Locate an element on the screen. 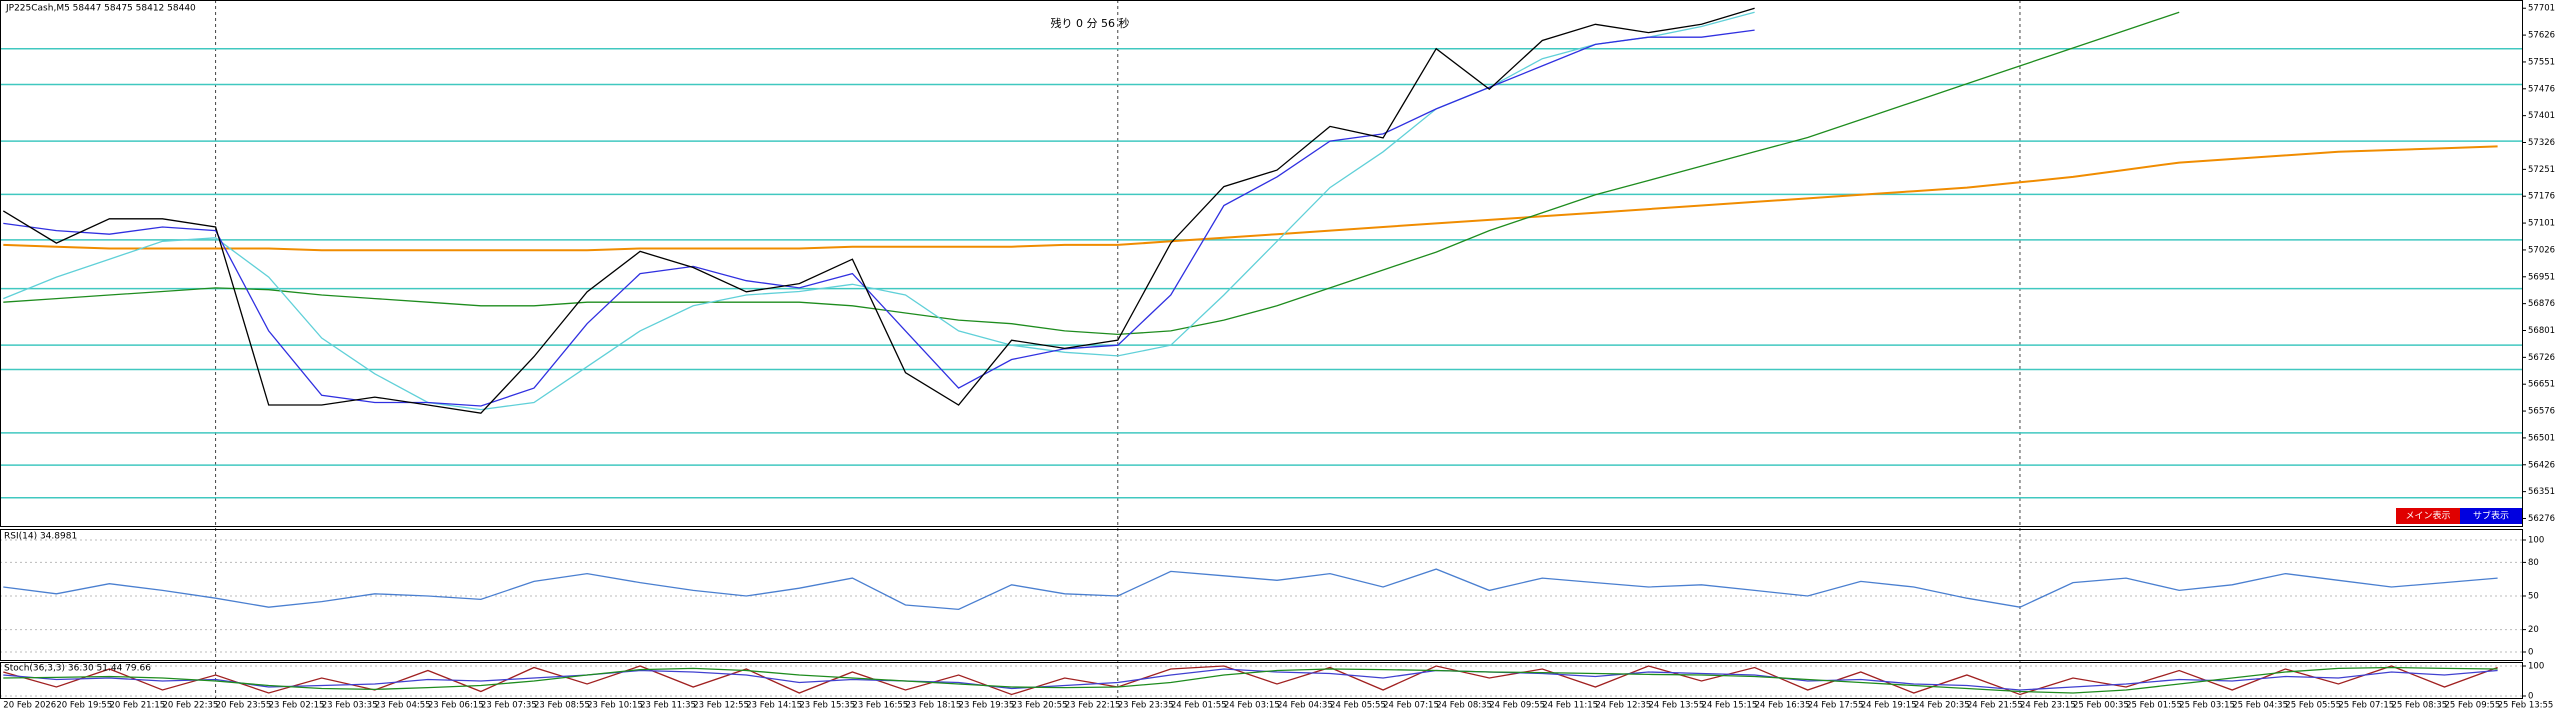 The width and height of the screenshot is (2560, 711). y-tick-label: 80 is located at coordinates (2533, 563).